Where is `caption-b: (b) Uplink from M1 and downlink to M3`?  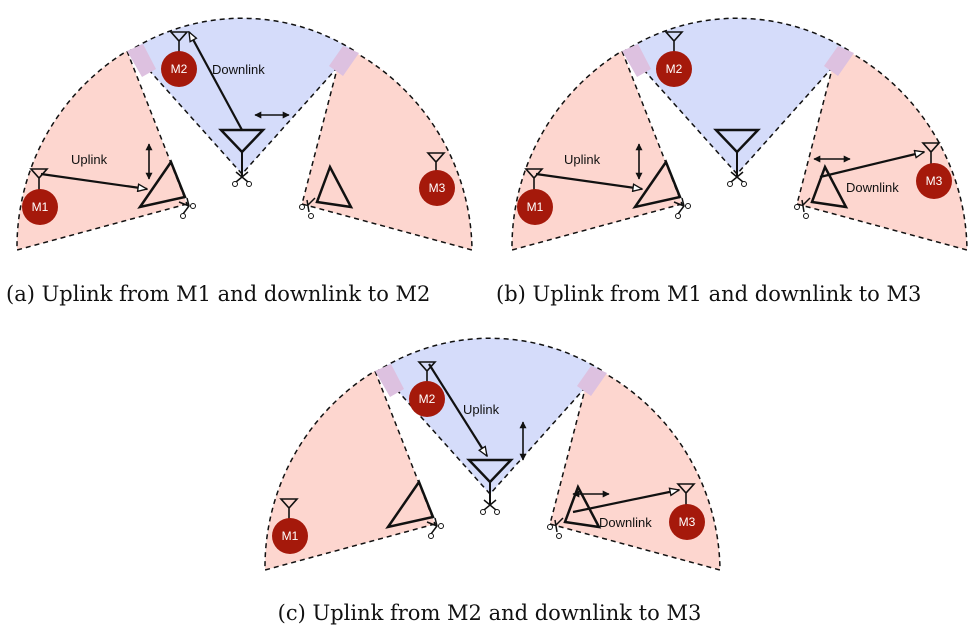 caption-b: (b) Uplink from M1 and downlink to M3 is located at coordinates (709, 294).